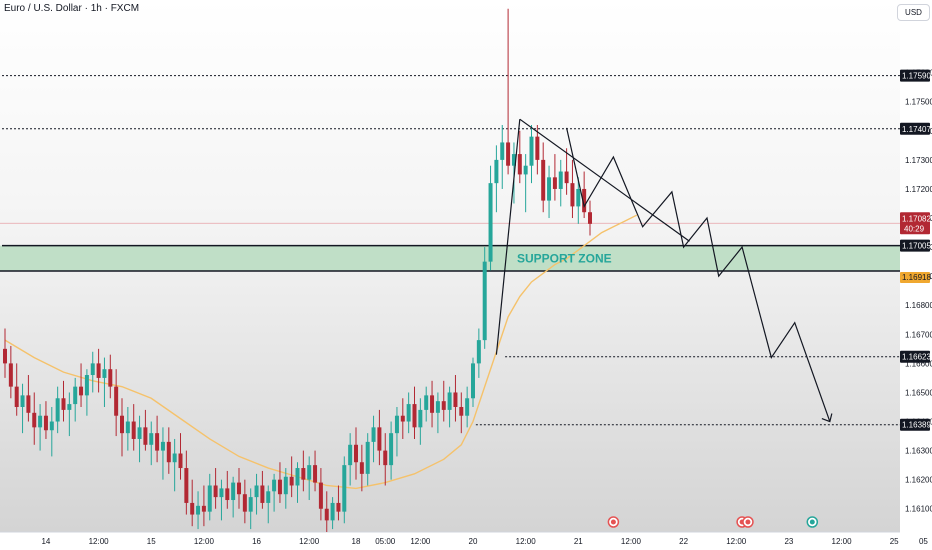 Image resolution: width=932 pixels, height=550 pixels. What do you see at coordinates (788, 541) in the screenshot?
I see `x-tick-label: 23` at bounding box center [788, 541].